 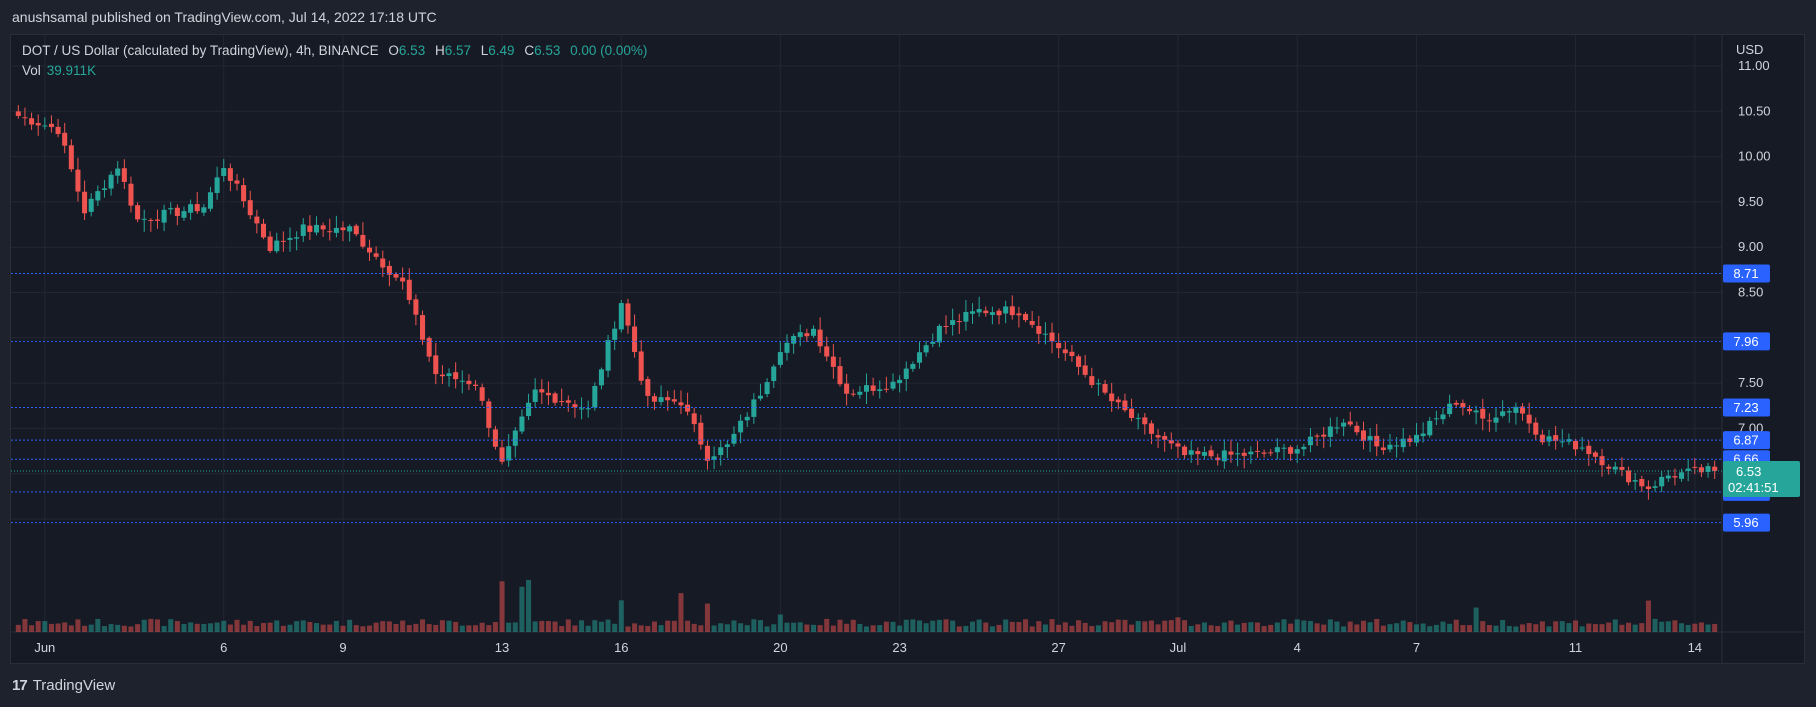 What do you see at coordinates (1754, 65) in the screenshot?
I see `y-tick-label: 11.00` at bounding box center [1754, 65].